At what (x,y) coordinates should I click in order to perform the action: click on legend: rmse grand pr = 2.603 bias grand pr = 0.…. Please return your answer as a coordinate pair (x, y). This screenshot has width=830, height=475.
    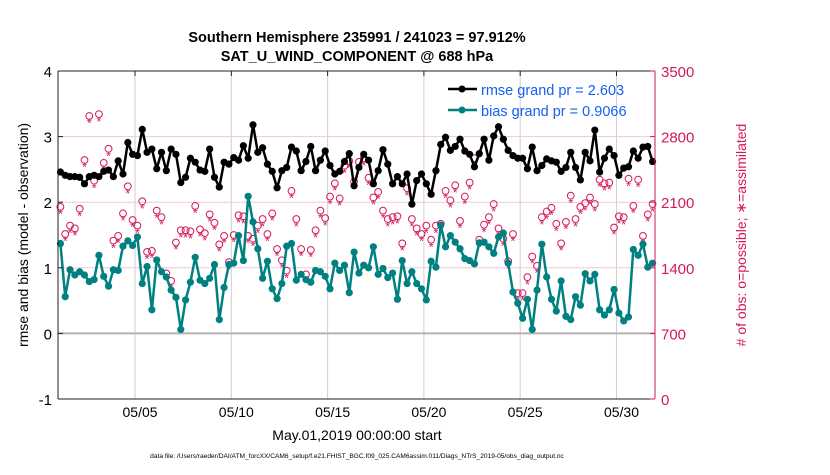
    Looking at the image, I should click on (537, 101).